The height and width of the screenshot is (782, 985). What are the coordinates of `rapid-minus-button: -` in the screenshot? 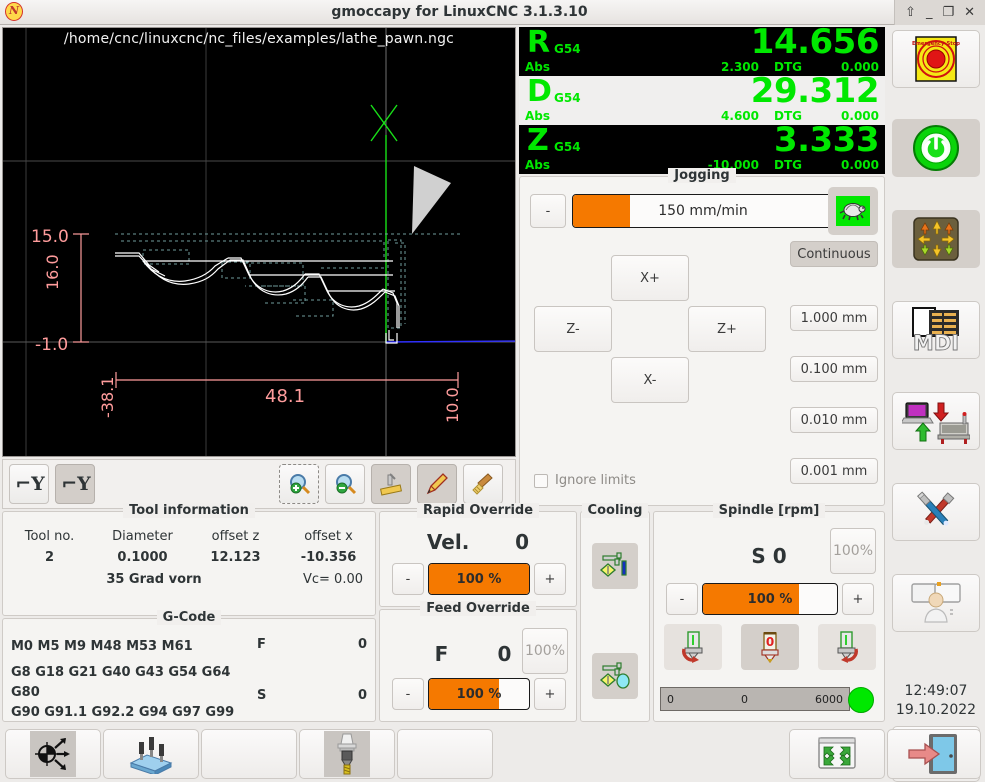 It's located at (408, 579).